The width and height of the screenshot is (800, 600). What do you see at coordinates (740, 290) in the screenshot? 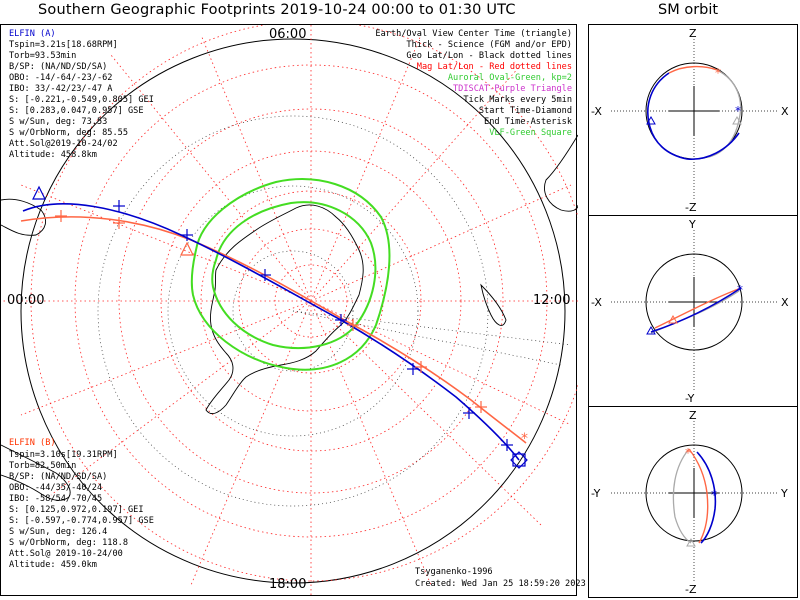
I see `sm-xy-end-a: *` at bounding box center [740, 290].